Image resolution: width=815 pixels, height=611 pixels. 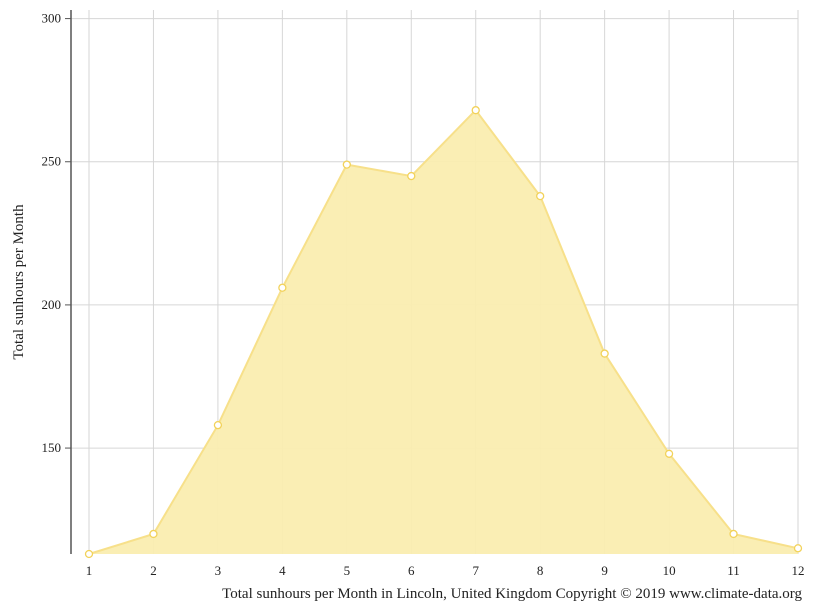 I want to click on axes, so click(x=68, y=282).